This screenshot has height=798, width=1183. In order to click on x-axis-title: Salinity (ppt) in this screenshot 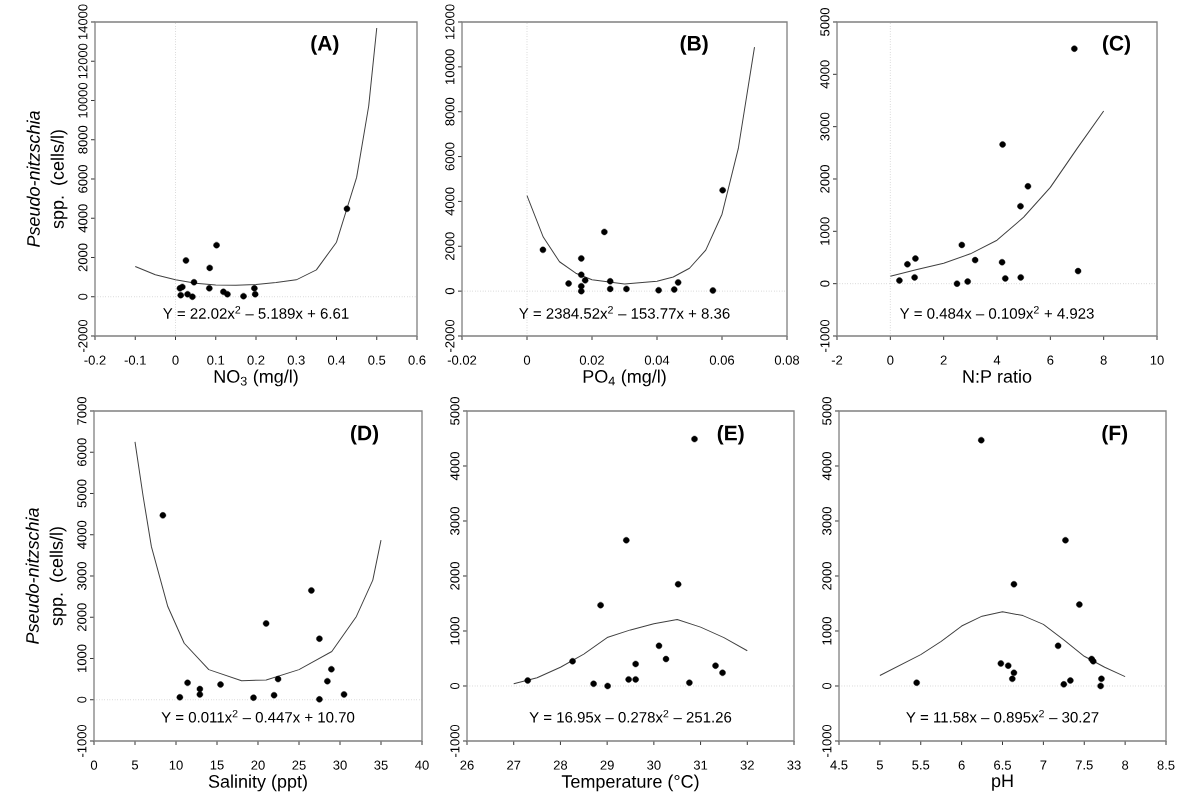, I will do `click(257, 783)`.